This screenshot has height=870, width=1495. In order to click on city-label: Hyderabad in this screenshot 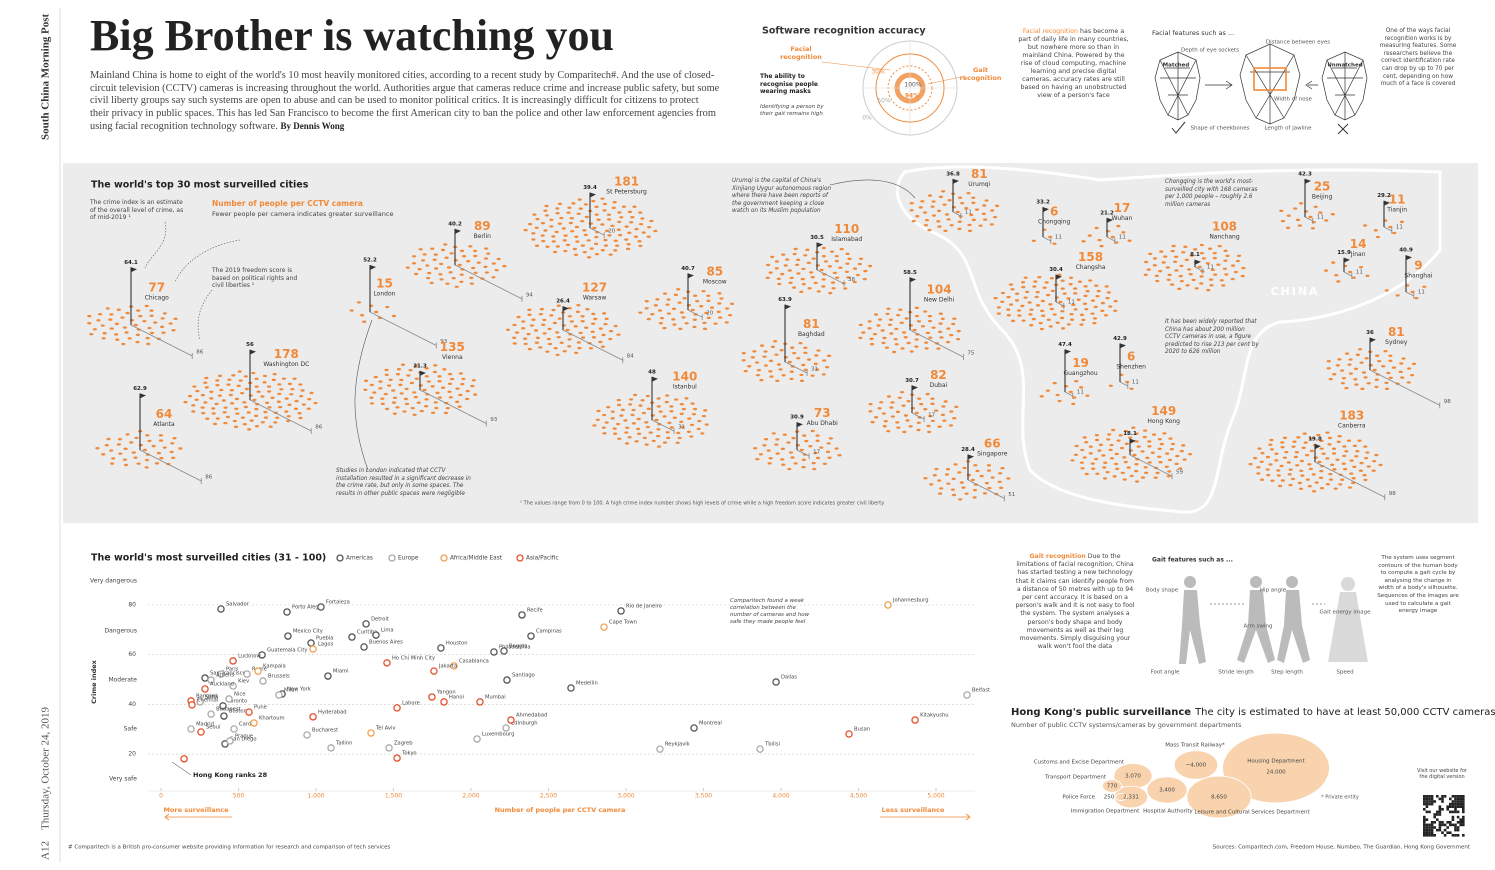, I will do `click(332, 712)`.